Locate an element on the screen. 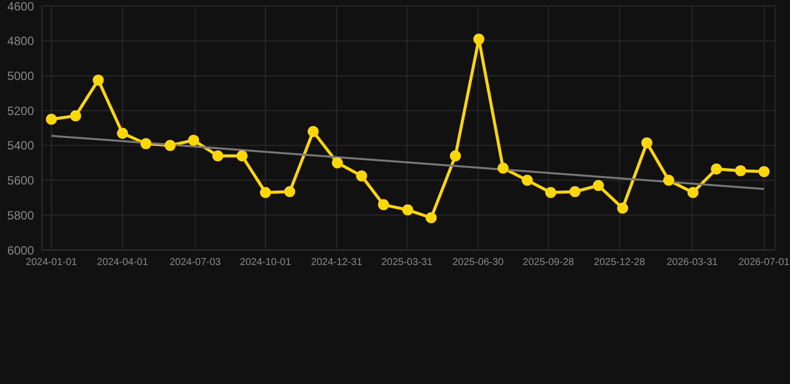  y-tick-label: 4800 is located at coordinates (20, 41).